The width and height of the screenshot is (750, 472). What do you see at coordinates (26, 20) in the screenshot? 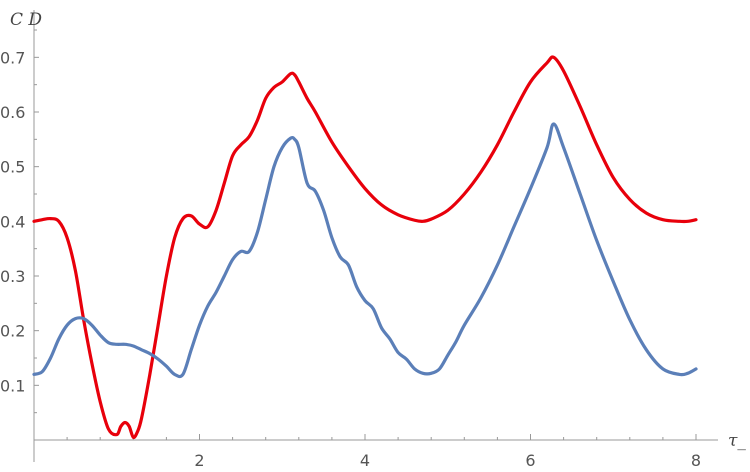
I see `y-axis-label: C D` at bounding box center [26, 20].